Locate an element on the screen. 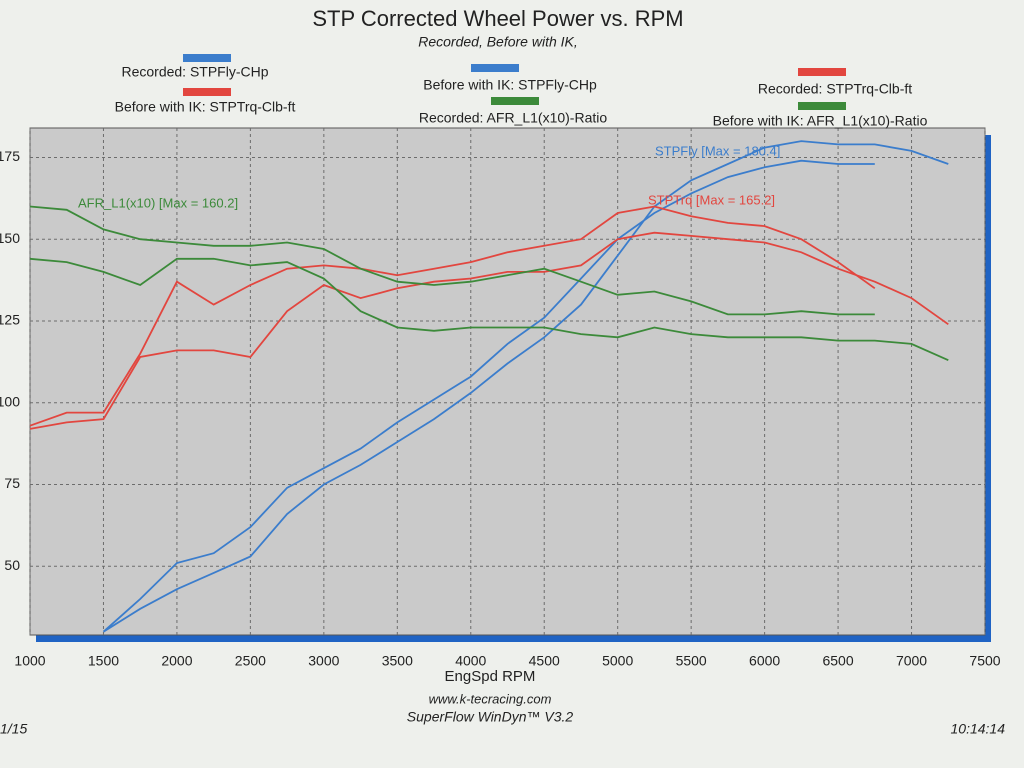 This screenshot has height=768, width=1024. chart-subtitle: Recorded, Before with IK, is located at coordinates (498, 42).